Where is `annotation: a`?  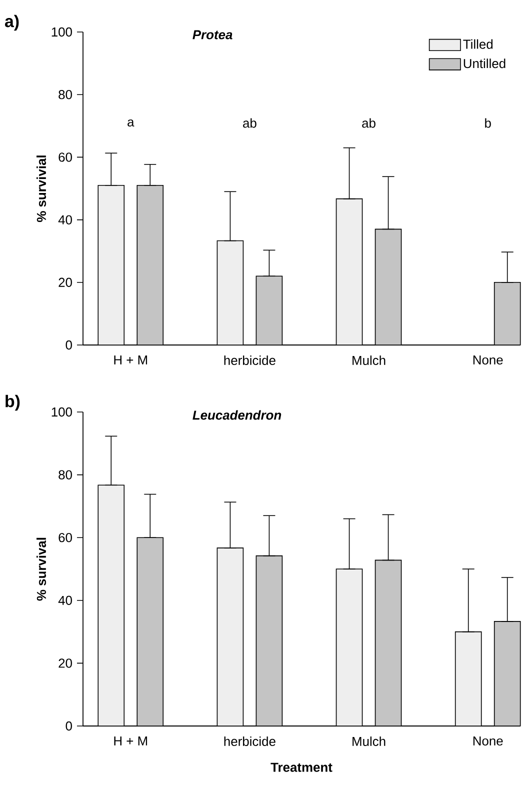 annotation: a is located at coordinates (131, 123).